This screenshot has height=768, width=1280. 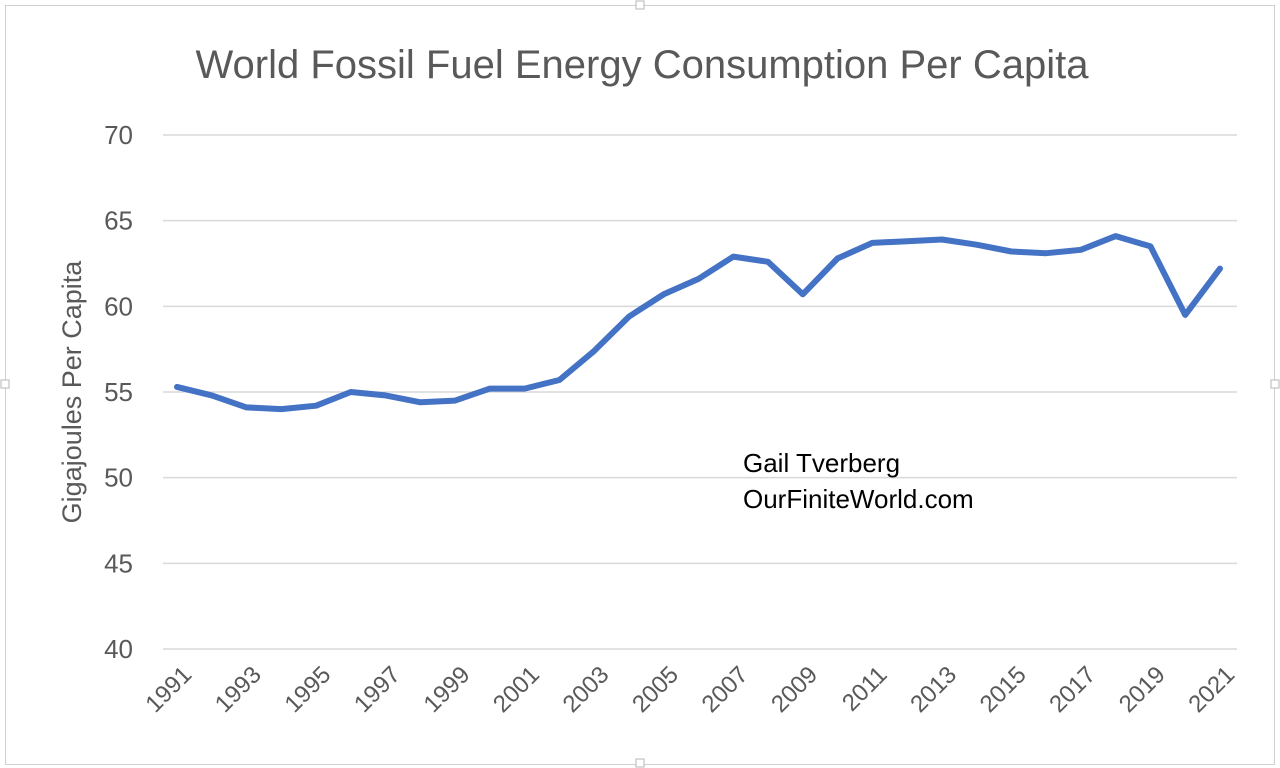 What do you see at coordinates (525, 389) in the screenshot?
I see `data-point-2001` at bounding box center [525, 389].